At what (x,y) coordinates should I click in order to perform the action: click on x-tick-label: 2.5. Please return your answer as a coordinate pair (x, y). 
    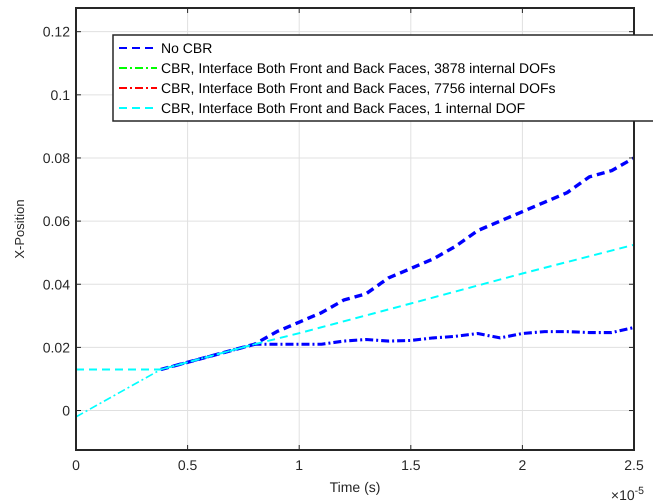
    Looking at the image, I should click on (634, 465).